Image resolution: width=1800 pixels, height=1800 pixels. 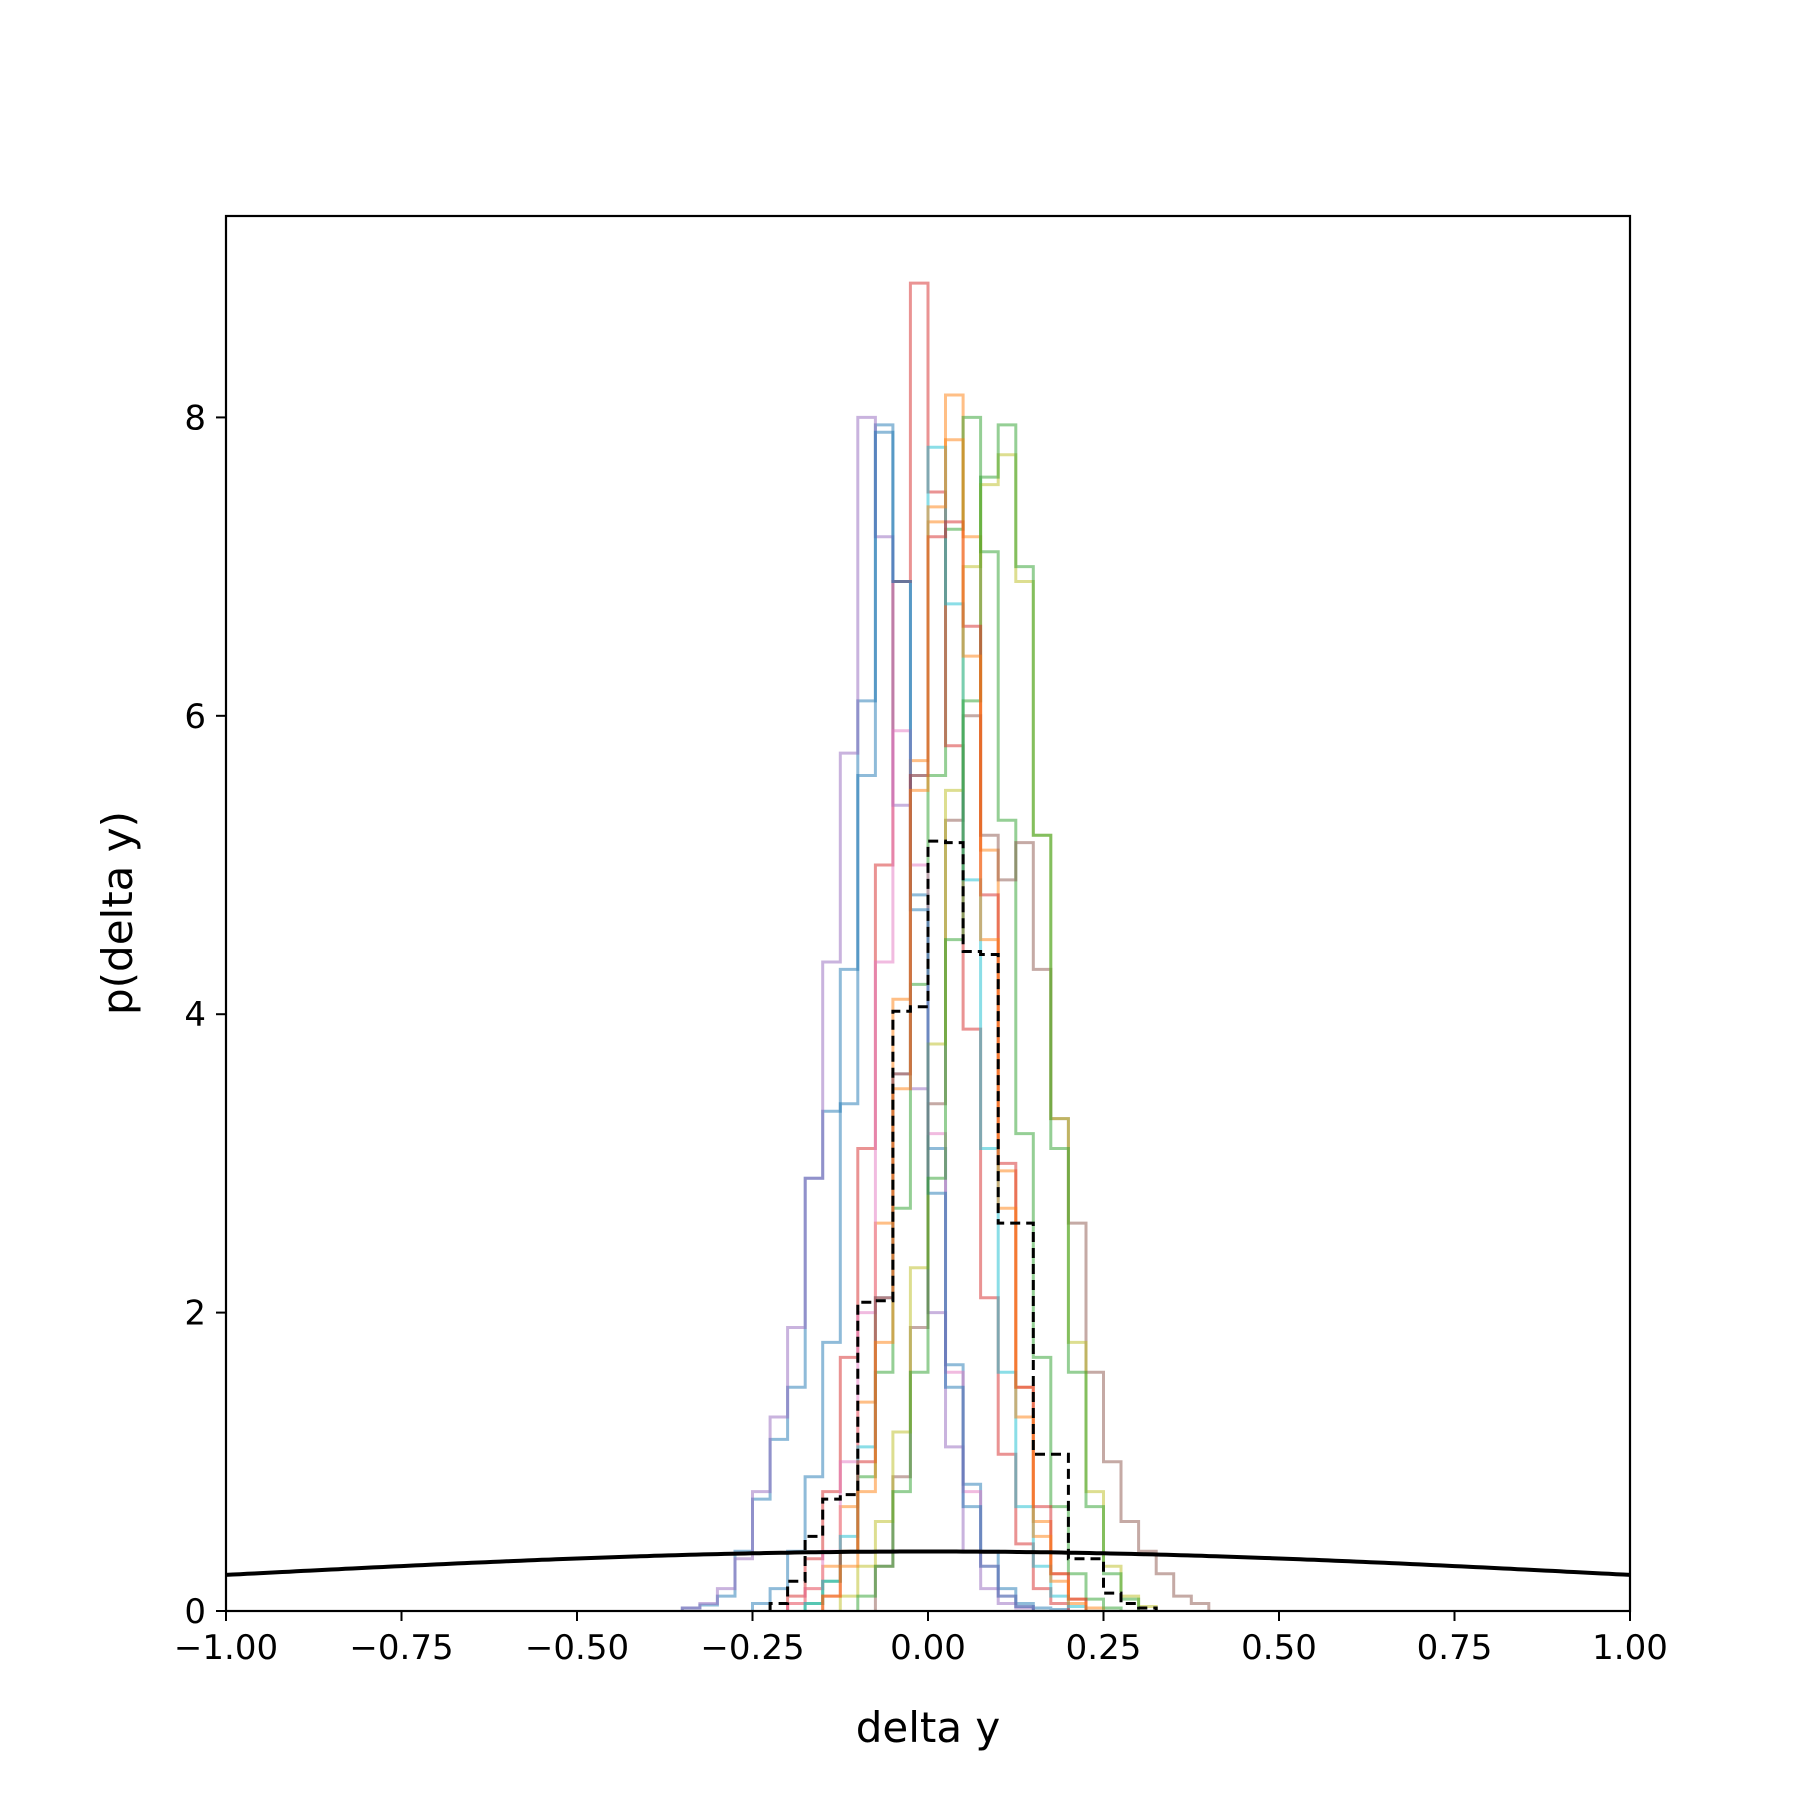 I want to click on y-axis: 0 2 4 6 8, so click(x=205, y=1015).